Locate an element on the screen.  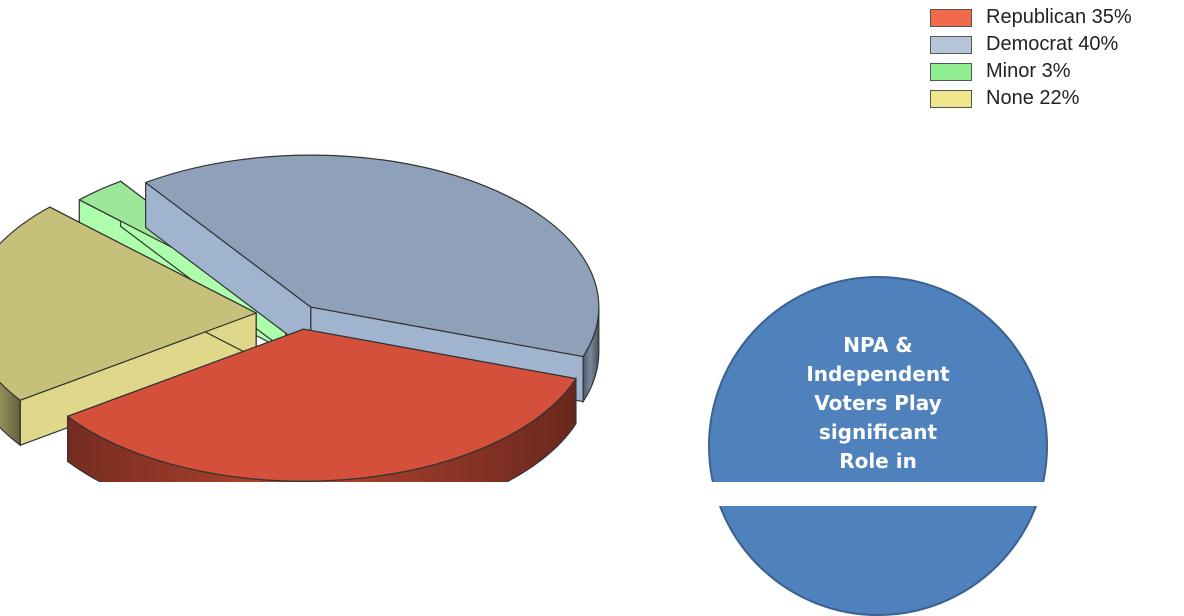
callout-line: NPA & is located at coordinates (878, 345).